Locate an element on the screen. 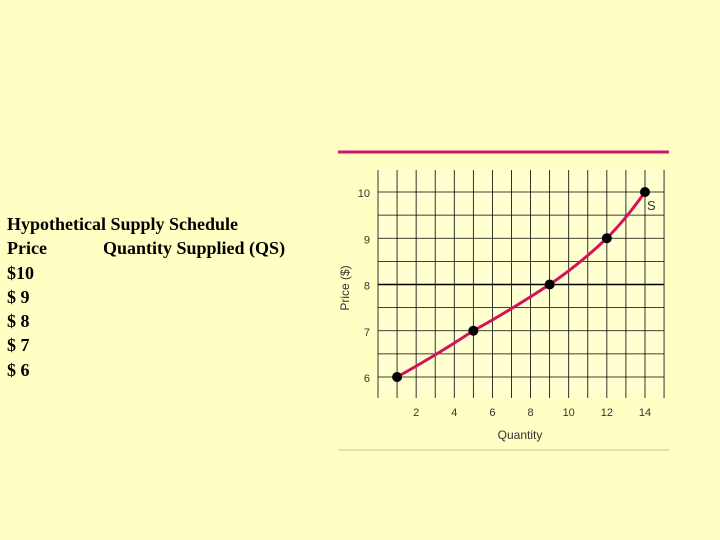  row-price: $ 6 is located at coordinates (18, 369).